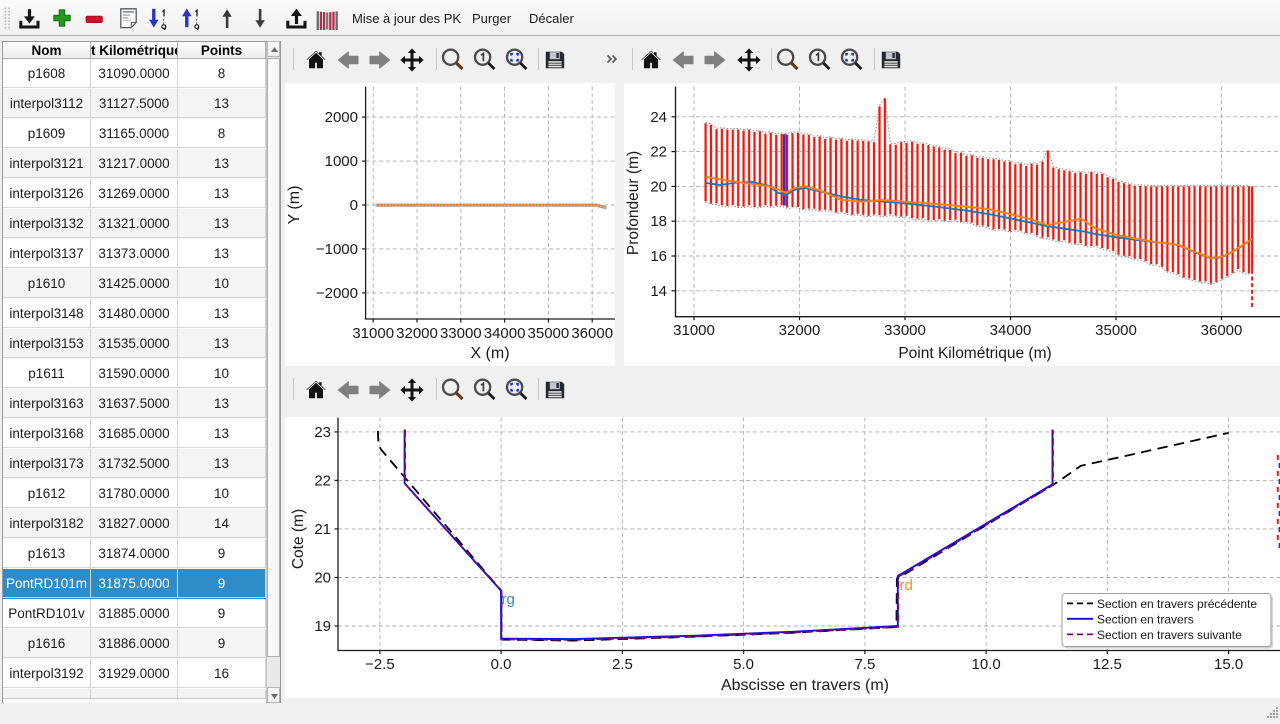 This screenshot has width=1280, height=724. Describe the element at coordinates (622, 664) in the screenshot. I see `svg-text: 2.5` at that location.